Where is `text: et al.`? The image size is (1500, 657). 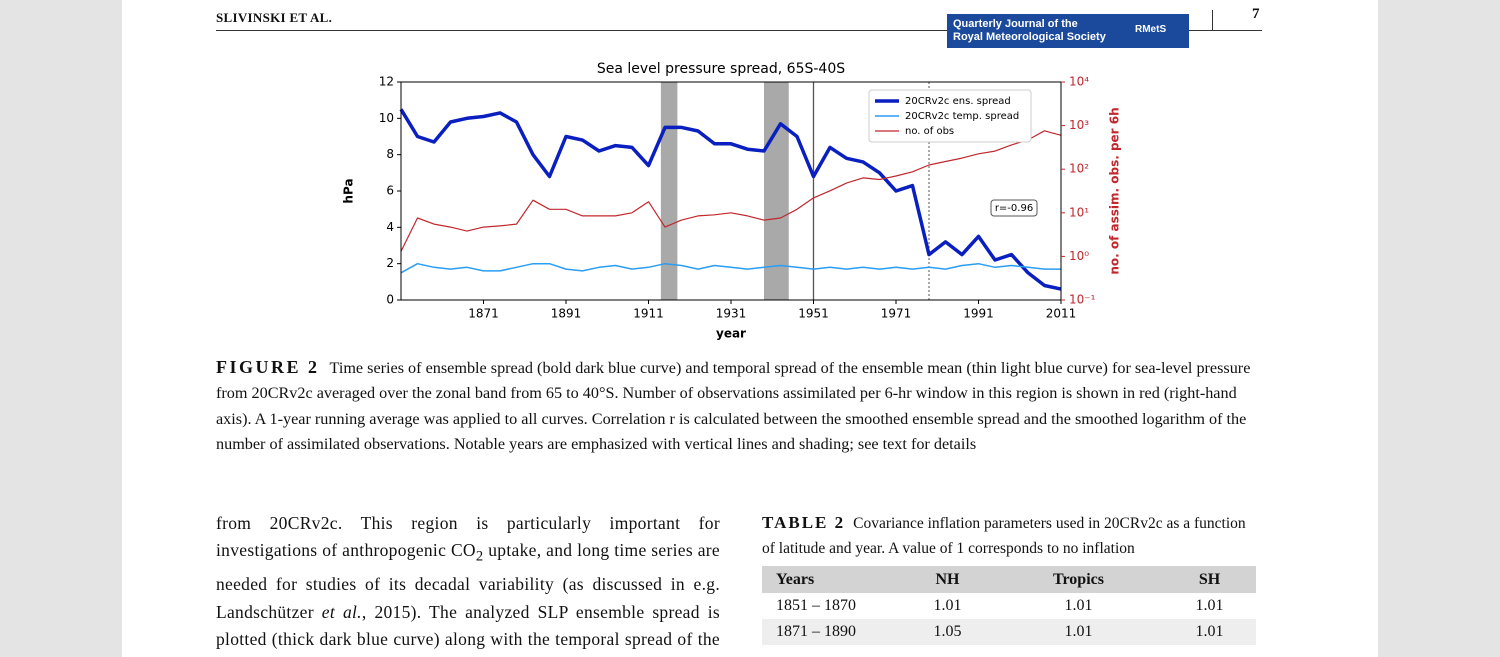 text: et al. is located at coordinates (341, 611).